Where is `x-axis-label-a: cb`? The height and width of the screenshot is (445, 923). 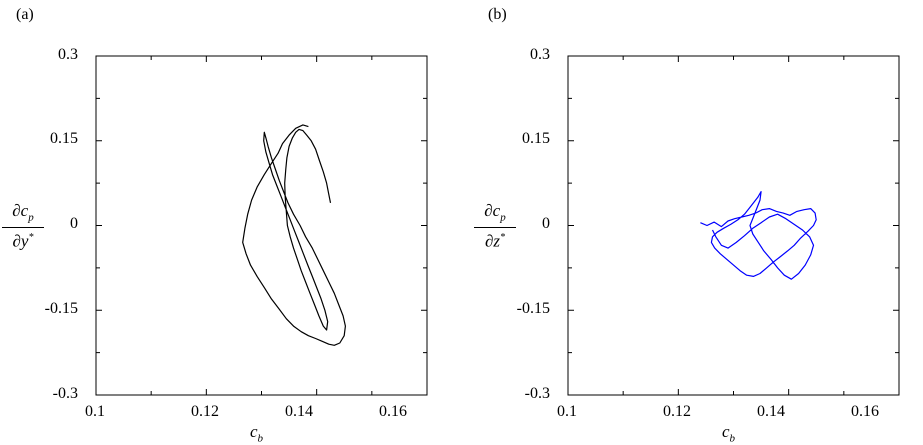
x-axis-label-a: cb is located at coordinates (257, 433).